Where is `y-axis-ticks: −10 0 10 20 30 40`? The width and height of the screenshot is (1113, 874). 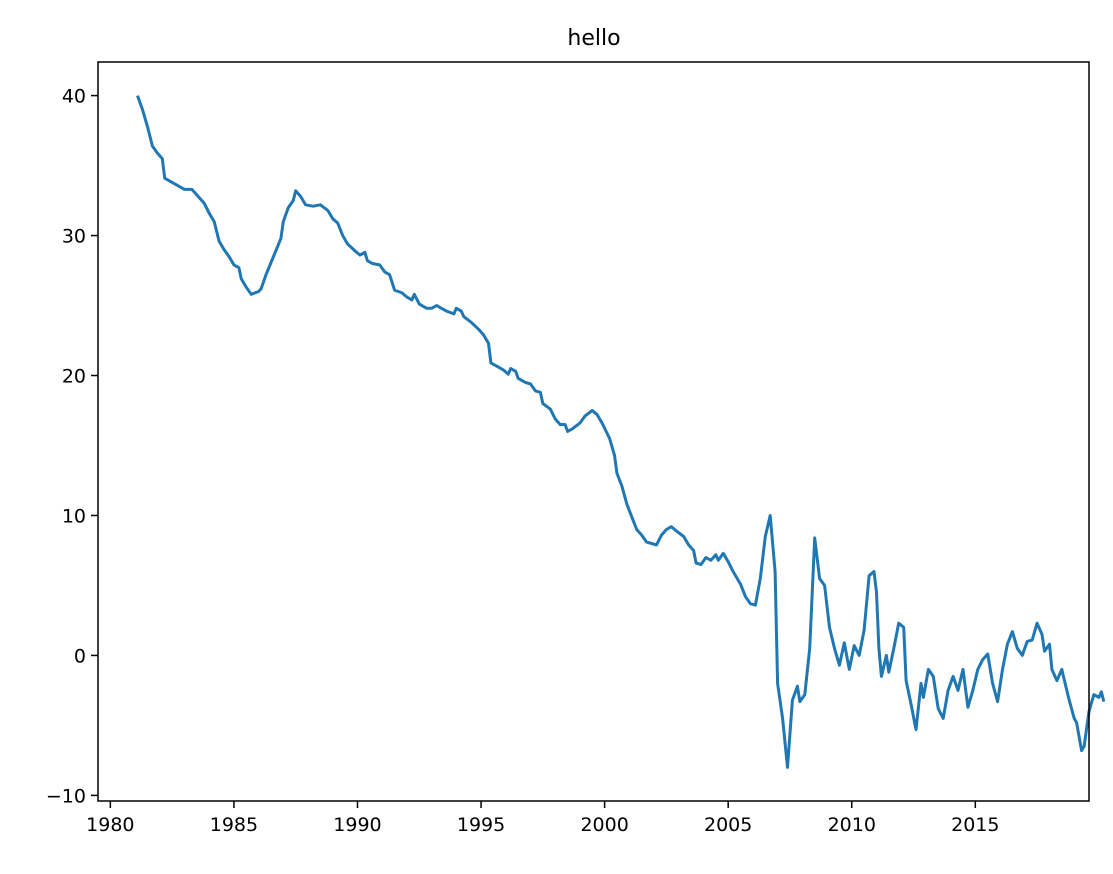 y-axis-ticks: −10 0 10 20 30 40 is located at coordinates (72, 446).